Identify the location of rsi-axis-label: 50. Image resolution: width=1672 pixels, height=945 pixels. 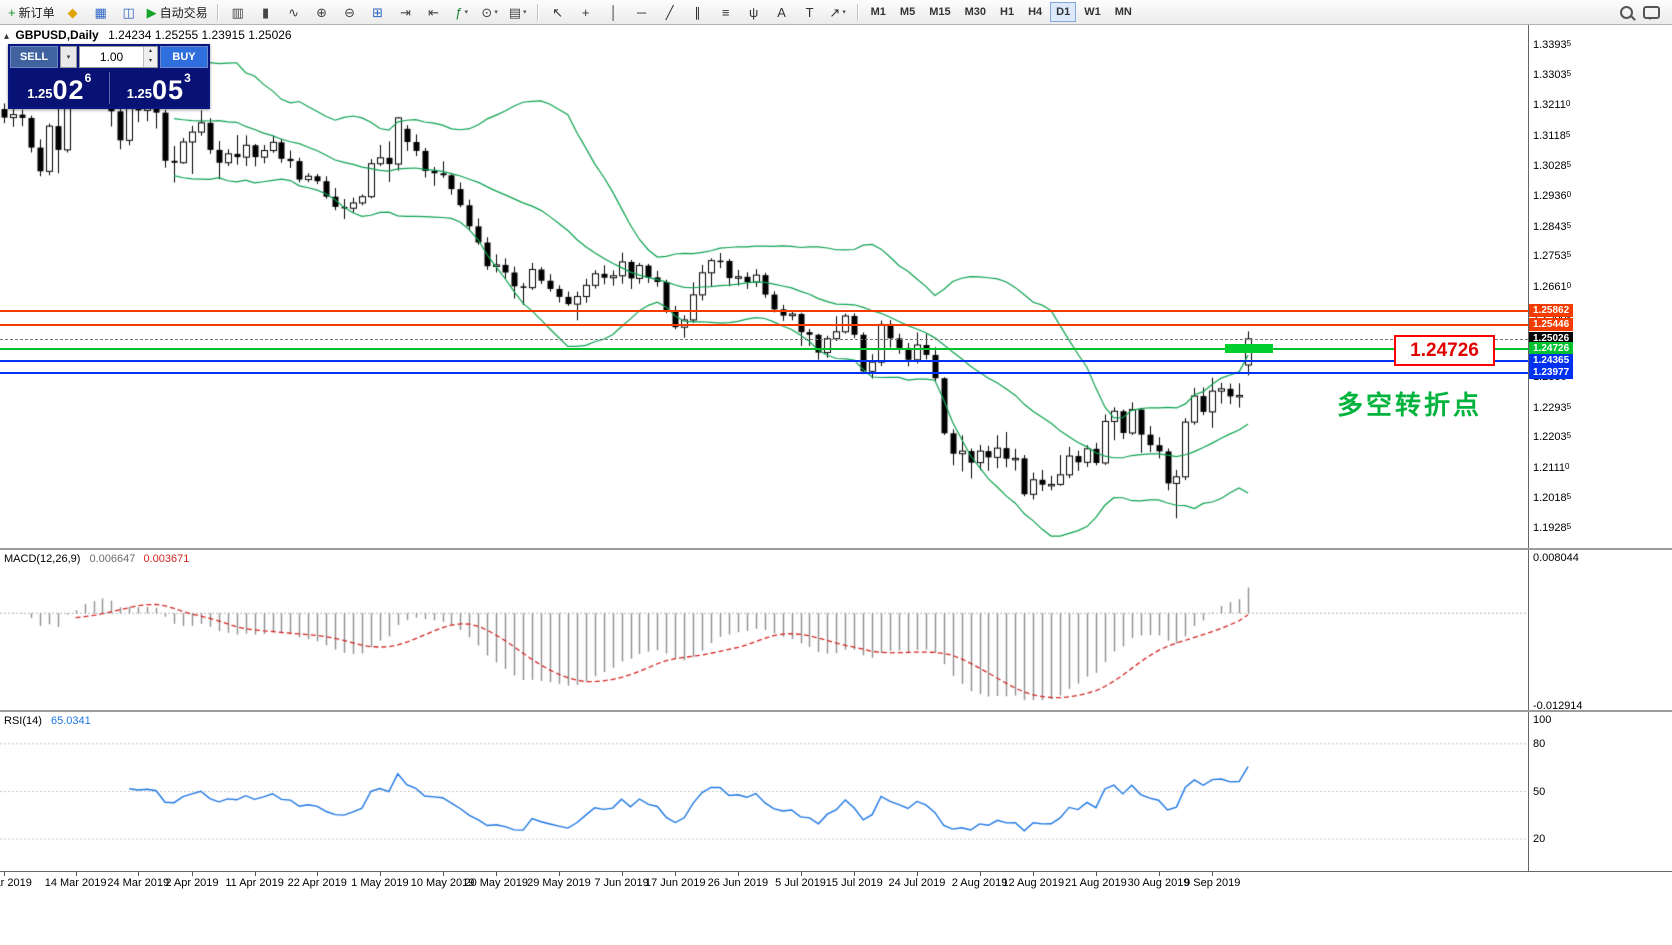
(1539, 791).